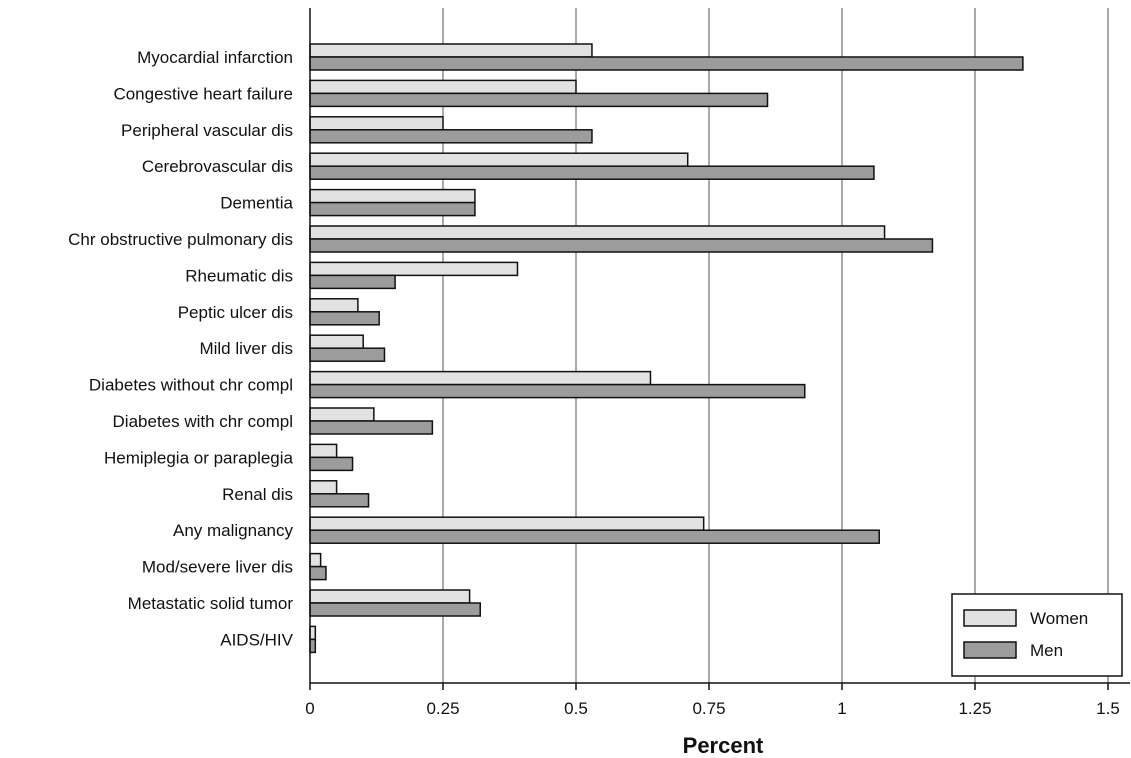  I want to click on category-label-2: Peripheral vascular dis, so click(207, 130).